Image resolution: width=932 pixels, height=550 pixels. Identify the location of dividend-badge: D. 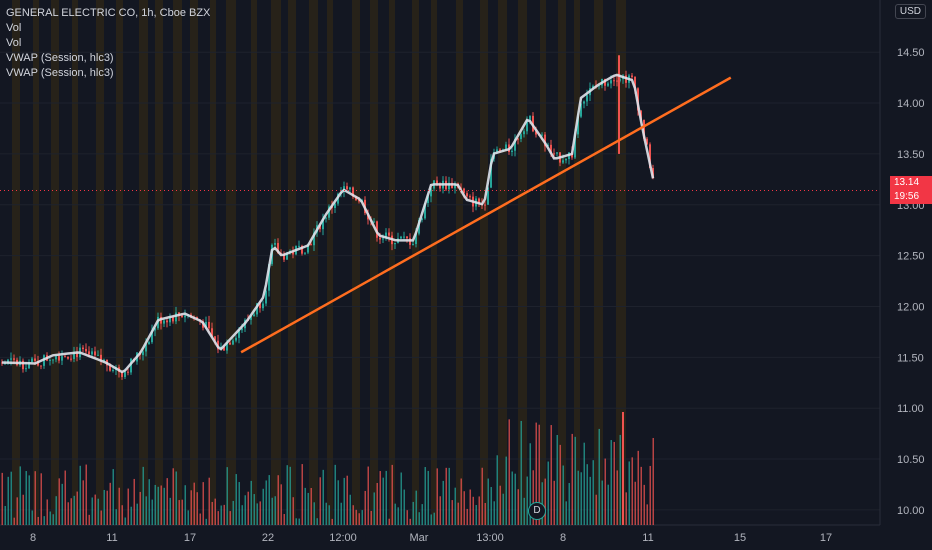
(537, 511).